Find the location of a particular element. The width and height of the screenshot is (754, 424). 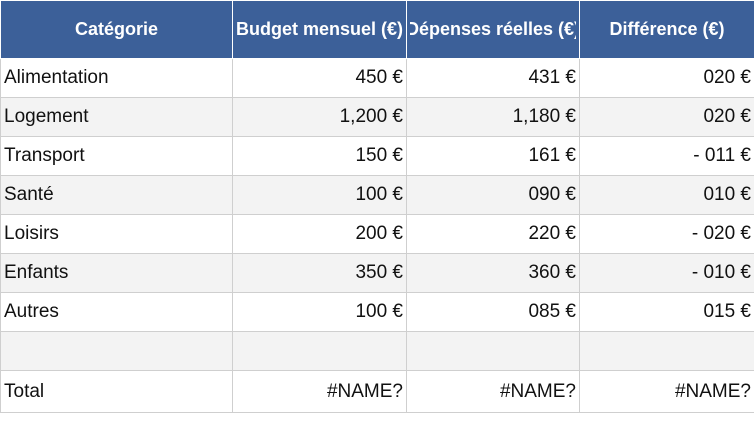

total-row: Total #NAME? #NAME? #NAME? is located at coordinates (377, 391).